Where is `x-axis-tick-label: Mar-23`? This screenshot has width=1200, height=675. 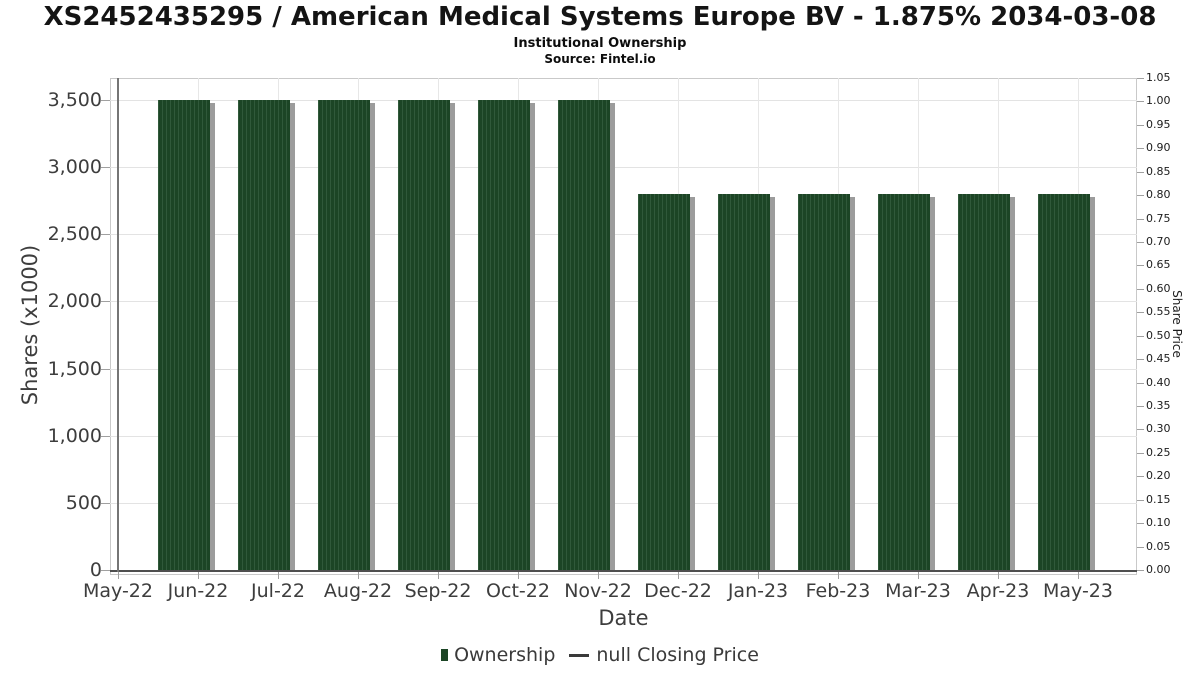 x-axis-tick-label: Mar-23 is located at coordinates (918, 591).